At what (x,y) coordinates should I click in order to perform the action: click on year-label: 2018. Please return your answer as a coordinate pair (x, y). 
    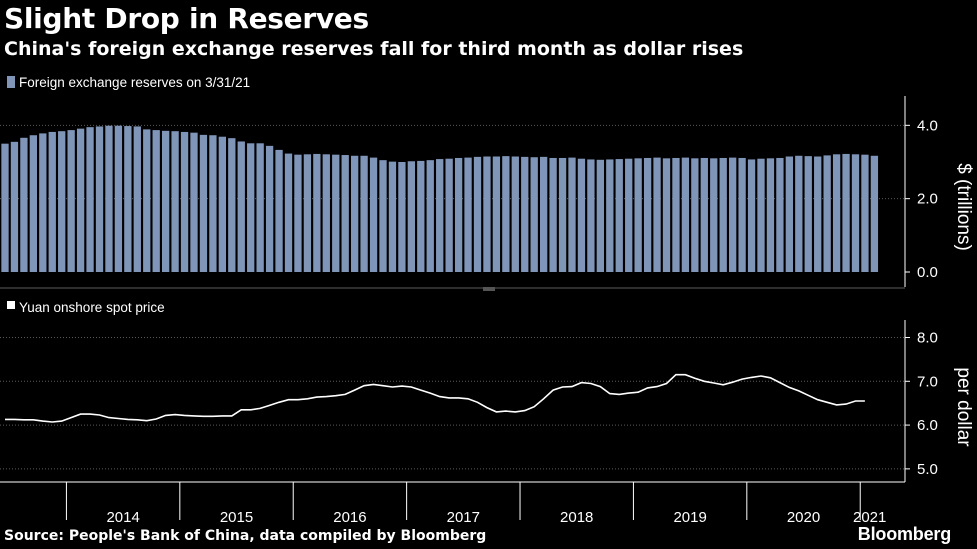
    Looking at the image, I should click on (576, 517).